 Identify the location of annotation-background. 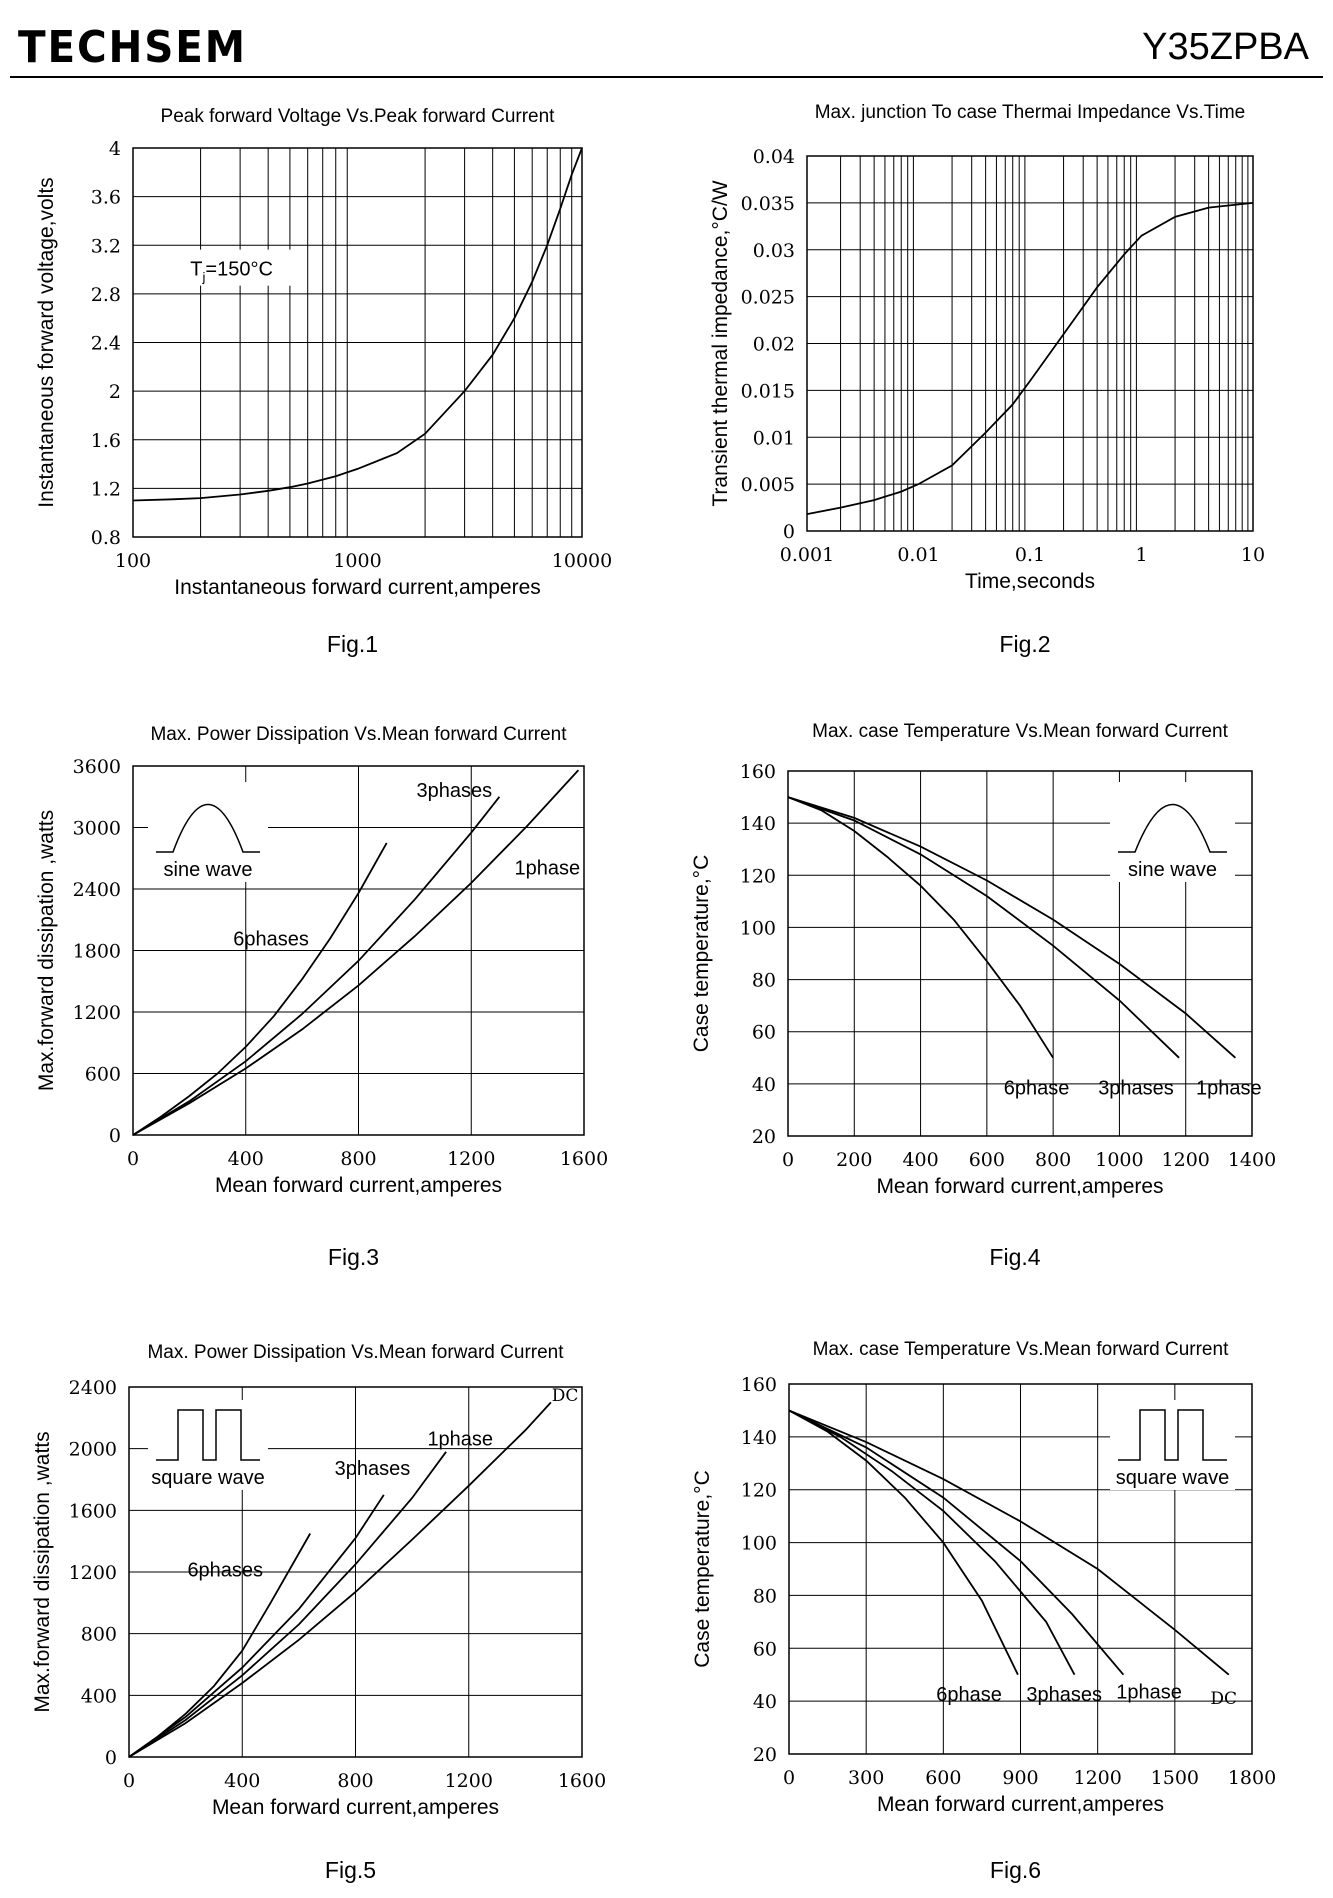
(237, 267).